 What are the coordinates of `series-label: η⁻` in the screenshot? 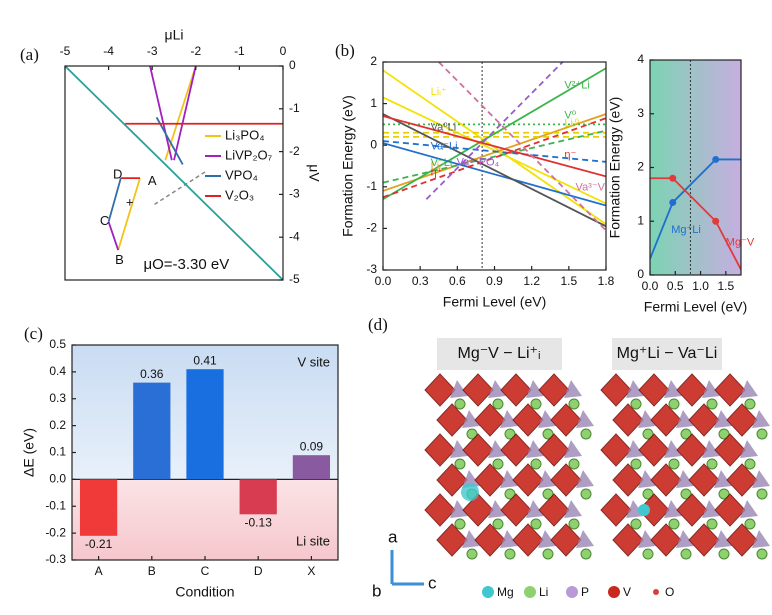 It's located at (570, 155).